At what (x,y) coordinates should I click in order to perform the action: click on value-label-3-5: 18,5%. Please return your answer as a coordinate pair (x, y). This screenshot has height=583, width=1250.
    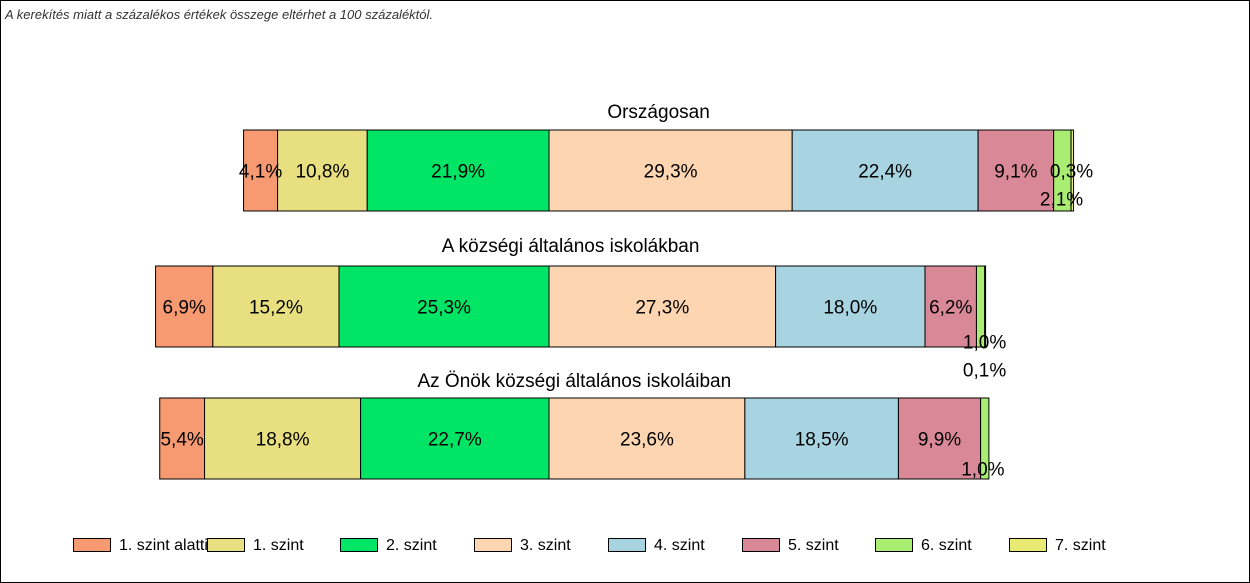
    Looking at the image, I should click on (822, 440).